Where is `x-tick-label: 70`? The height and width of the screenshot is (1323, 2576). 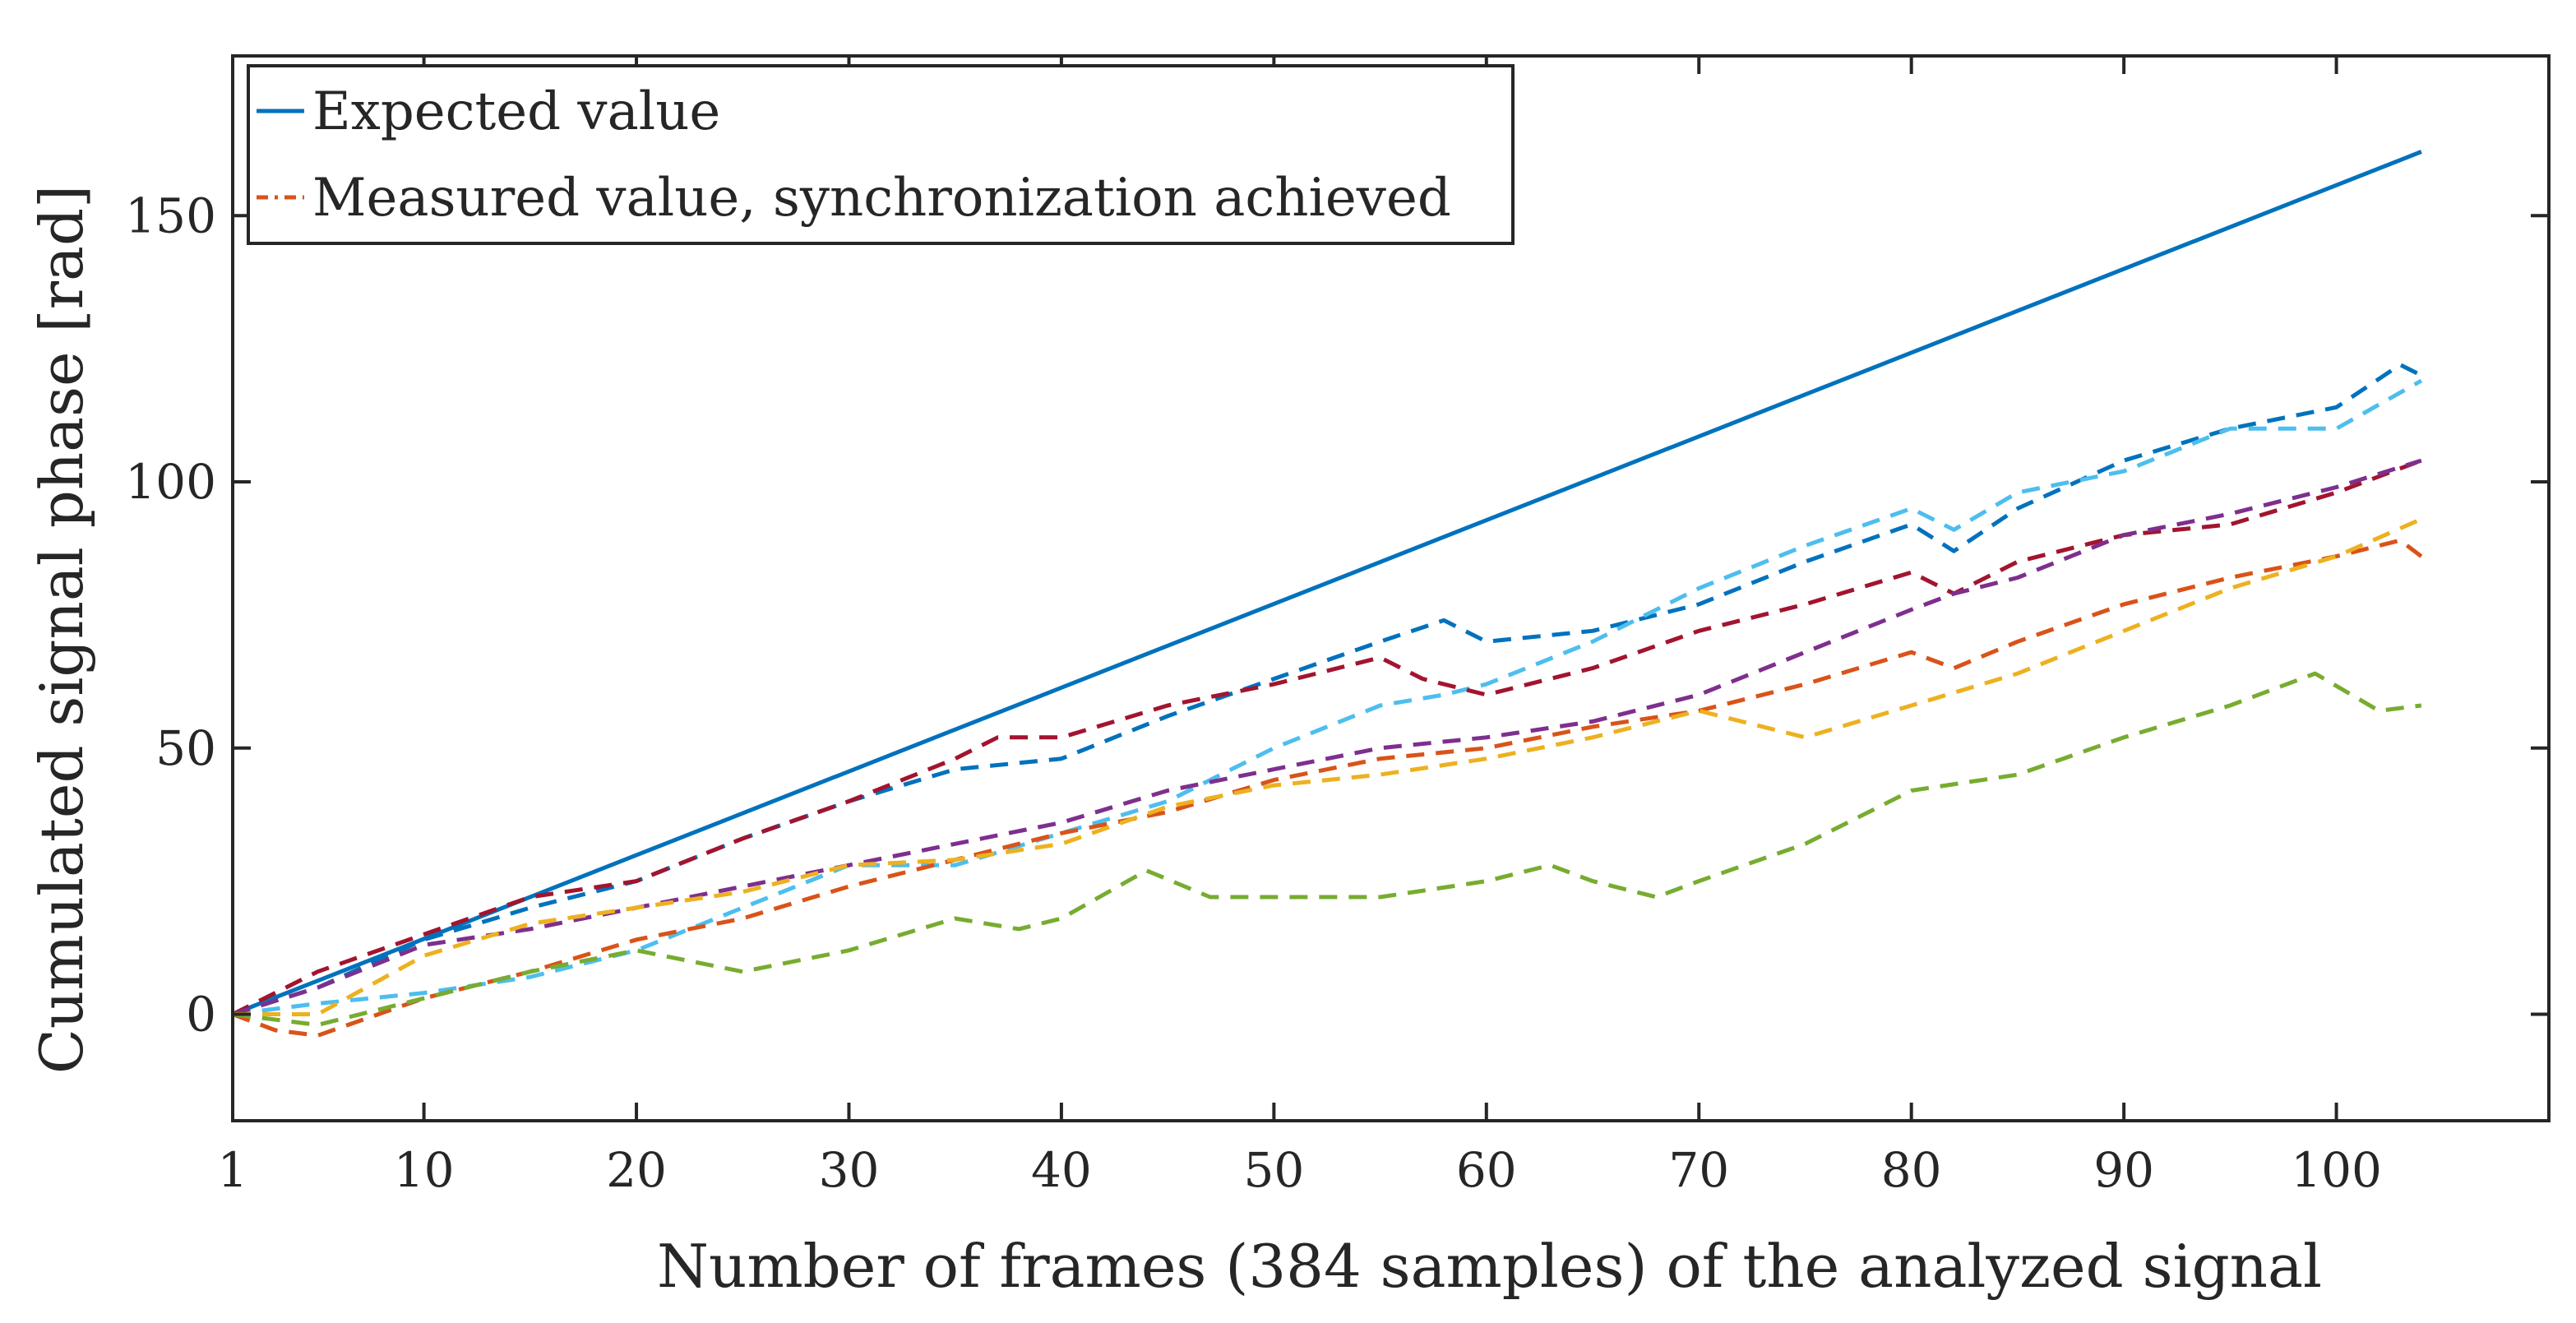
x-tick-label: 70 is located at coordinates (1698, 1170).